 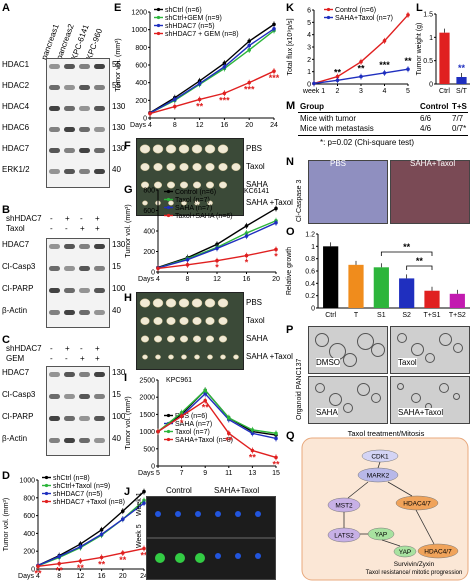 I want to click on y-tick-label: 200, so click(x=29, y=552).